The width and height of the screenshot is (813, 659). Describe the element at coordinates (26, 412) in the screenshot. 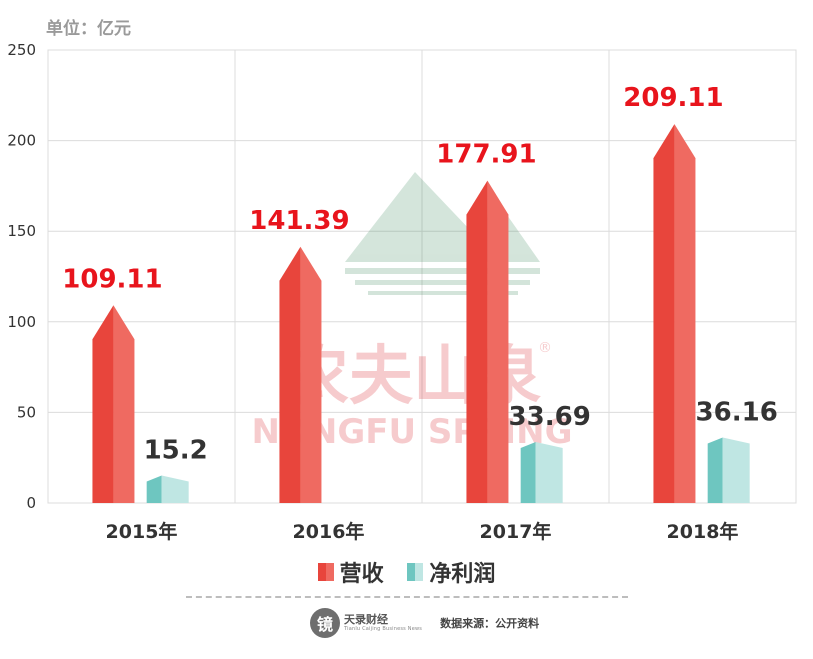

I see `y-tick-label: 50` at that location.